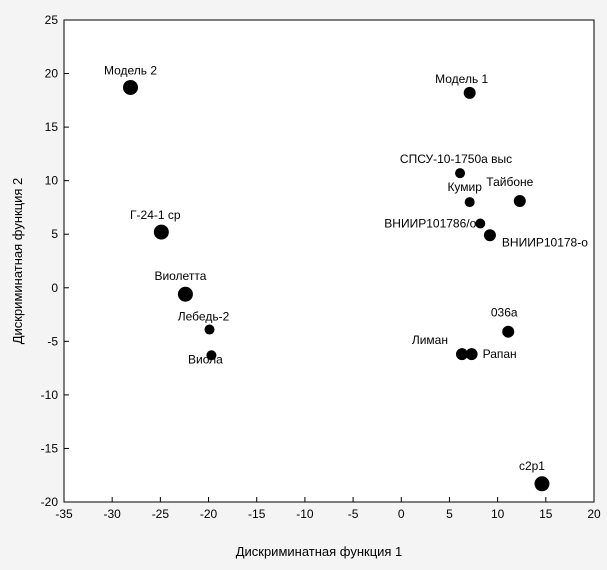 Image resolution: width=607 pixels, height=570 pixels. Describe the element at coordinates (161, 514) in the screenshot. I see `x-tick-label: -25` at that location.